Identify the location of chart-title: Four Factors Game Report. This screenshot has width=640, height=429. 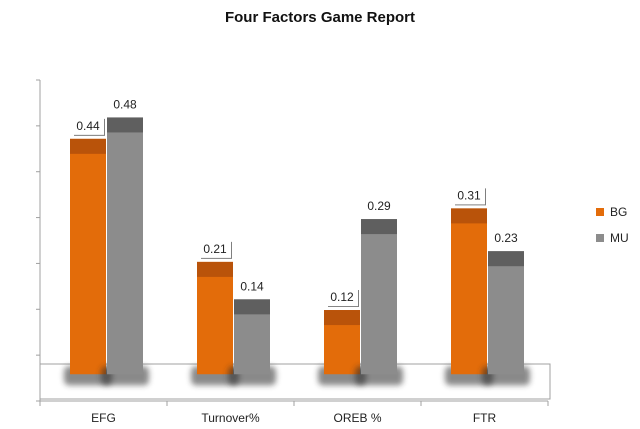
(320, 17).